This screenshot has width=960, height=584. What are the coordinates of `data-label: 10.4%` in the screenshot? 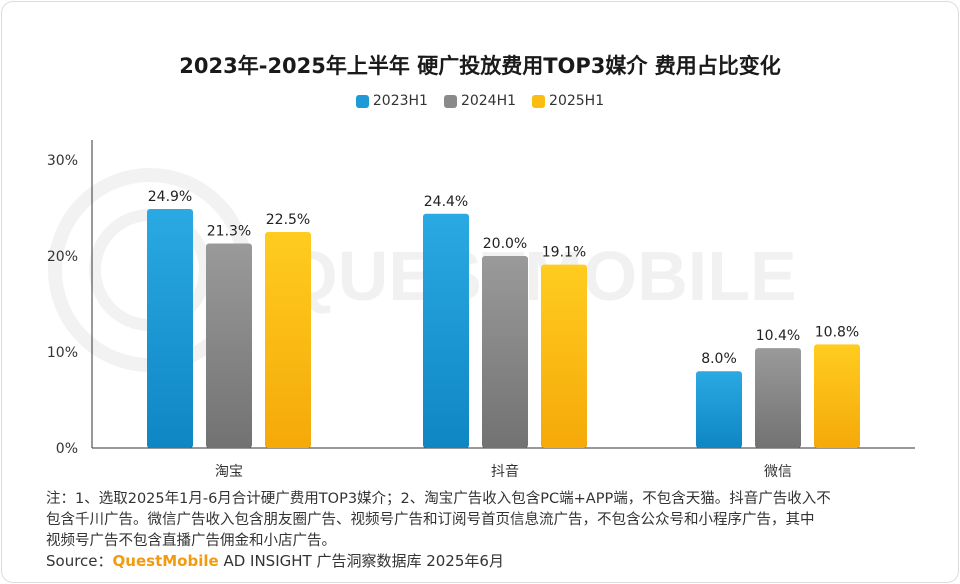 It's located at (778, 336).